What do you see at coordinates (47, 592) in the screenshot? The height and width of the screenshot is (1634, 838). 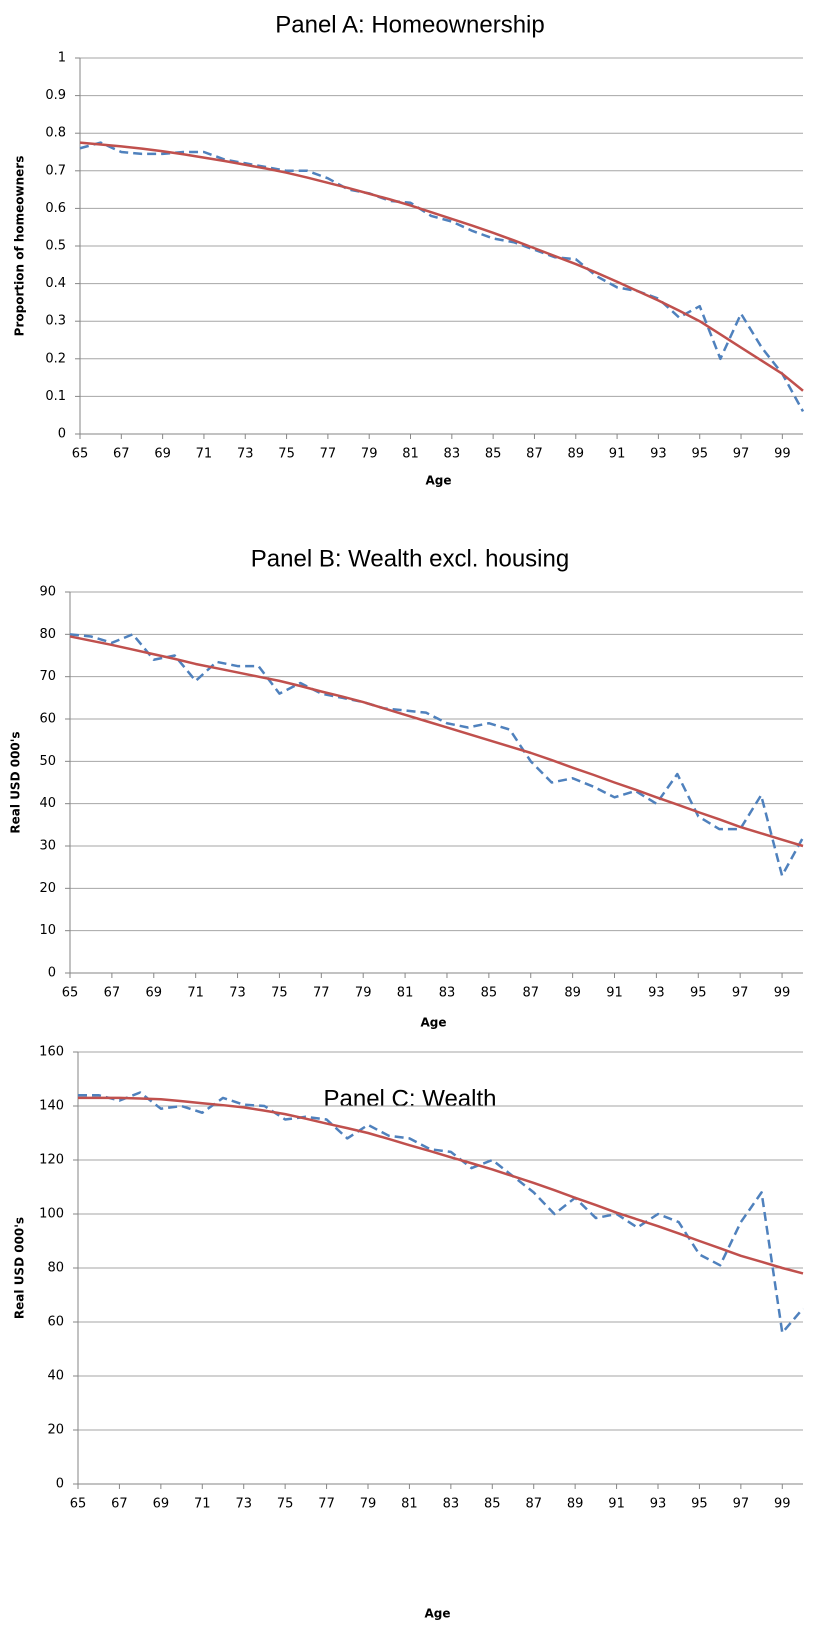 I see `y-tick-label: 90` at bounding box center [47, 592].